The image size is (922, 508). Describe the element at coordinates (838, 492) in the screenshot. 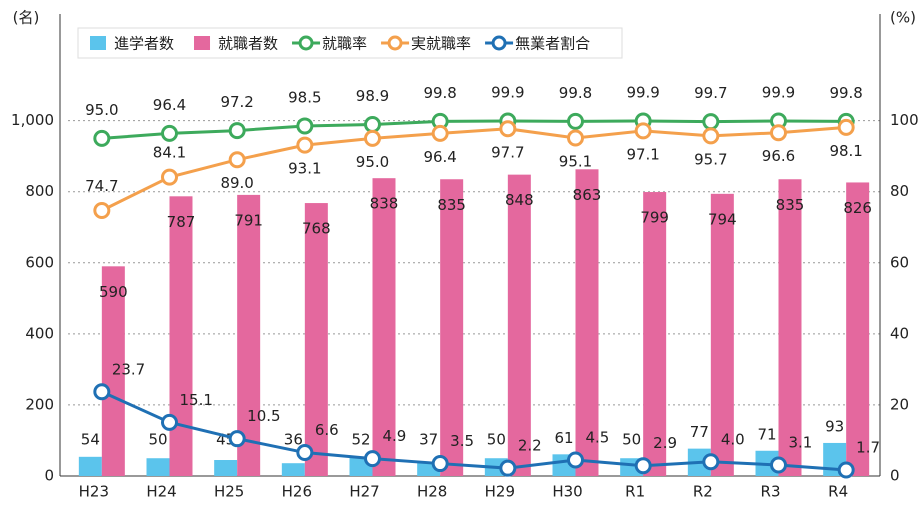

I see `x-tick-label: R4` at that location.